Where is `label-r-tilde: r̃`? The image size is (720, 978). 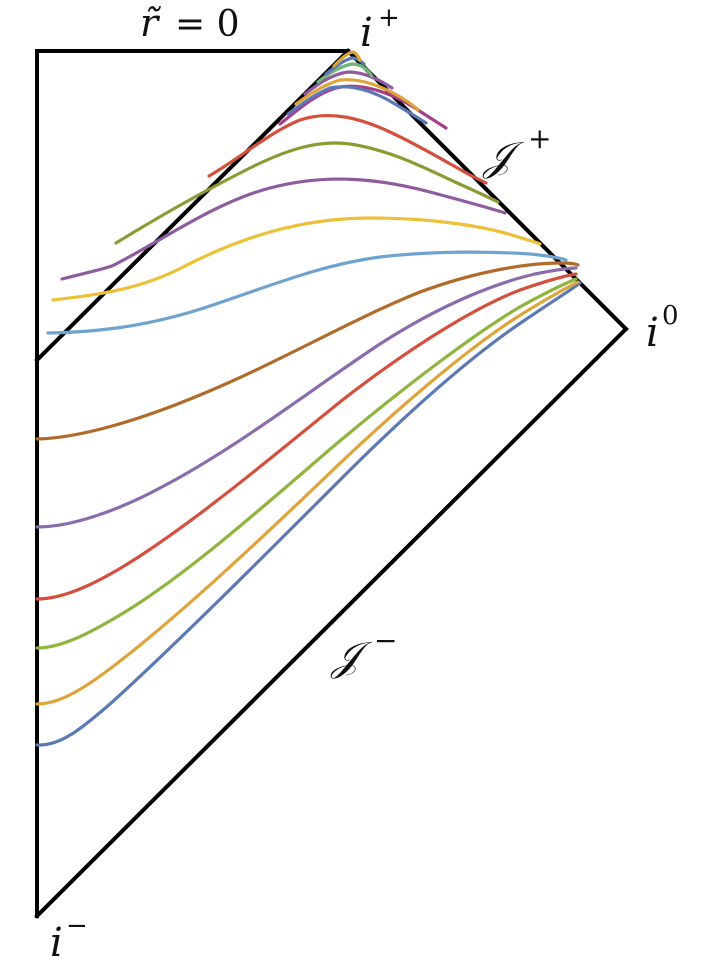 label-r-tilde: r̃ is located at coordinates (150, 23).